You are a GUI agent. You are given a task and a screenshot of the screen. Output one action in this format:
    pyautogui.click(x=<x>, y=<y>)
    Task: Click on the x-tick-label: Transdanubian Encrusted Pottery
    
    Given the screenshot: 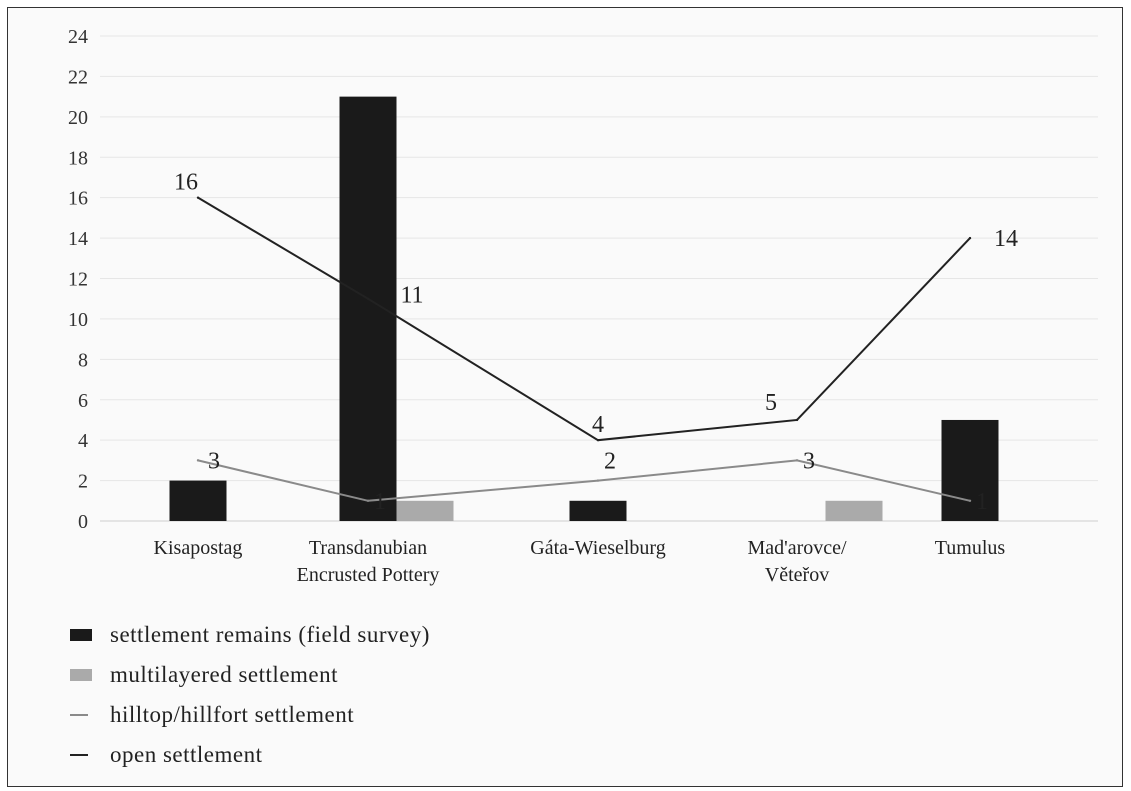 What is the action you would take?
    pyautogui.click(x=368, y=561)
    